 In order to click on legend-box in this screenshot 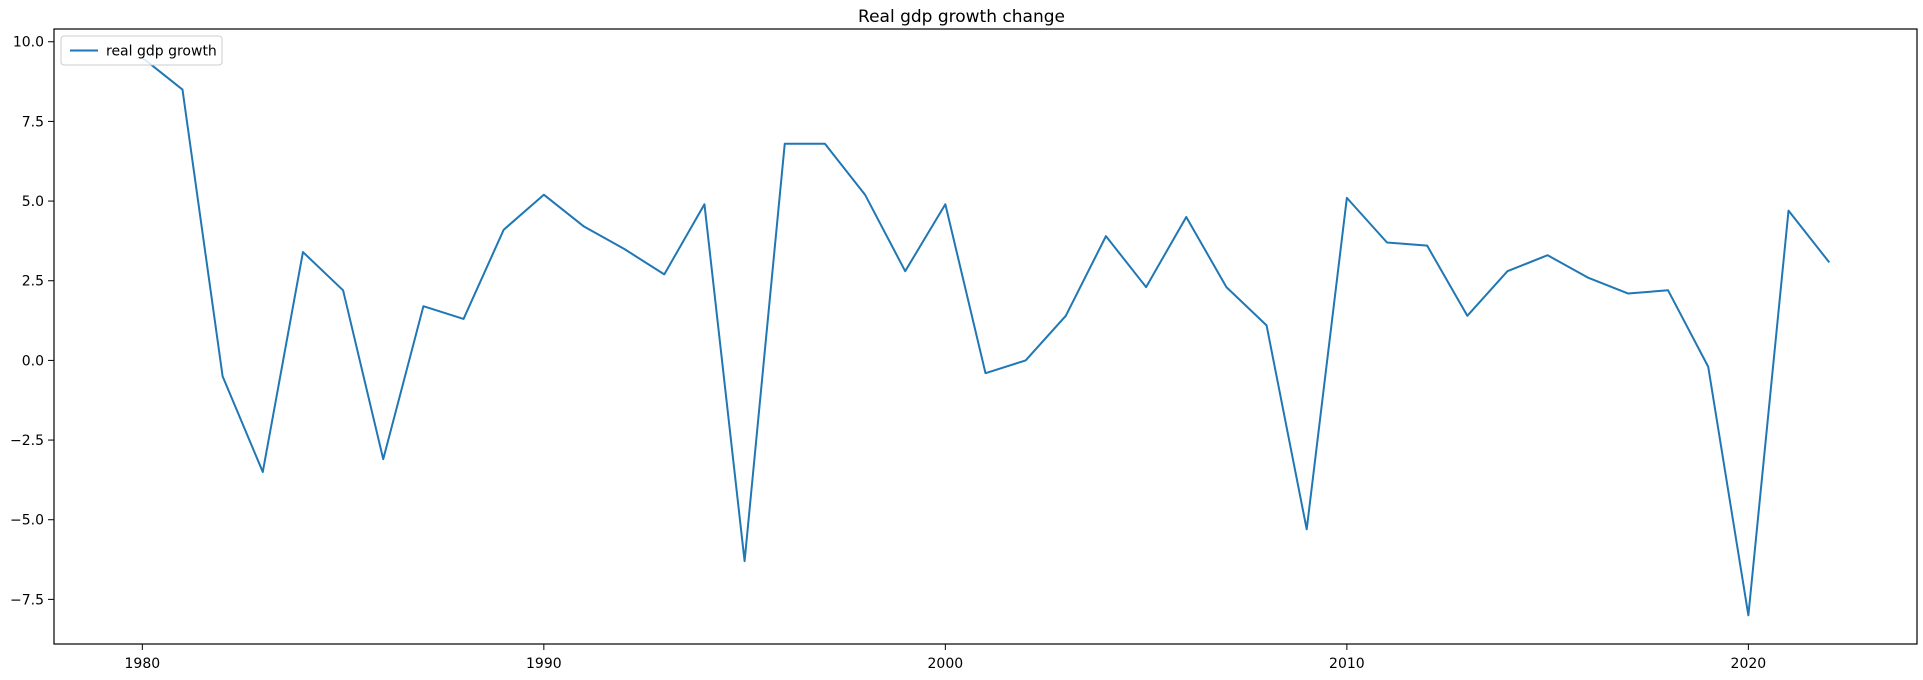, I will do `click(141, 50)`.